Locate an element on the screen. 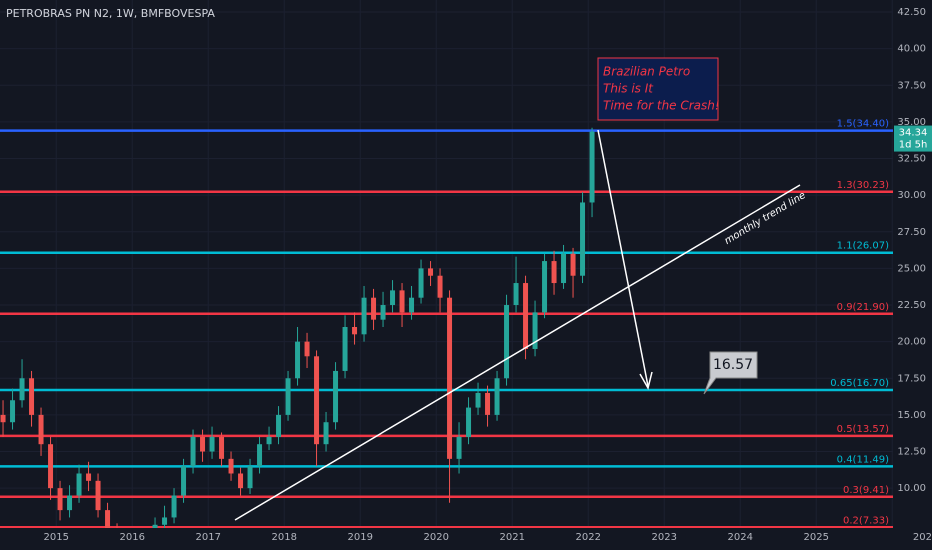 The height and width of the screenshot is (550, 932). fib-level-label: 1.3(30.23) is located at coordinates (863, 185).